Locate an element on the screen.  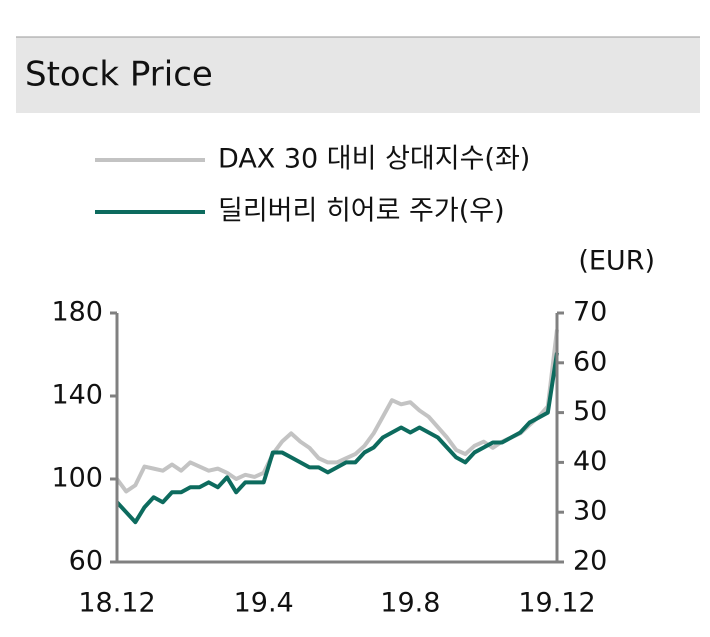
x-tick-label: 19.8 is located at coordinates (410, 603).